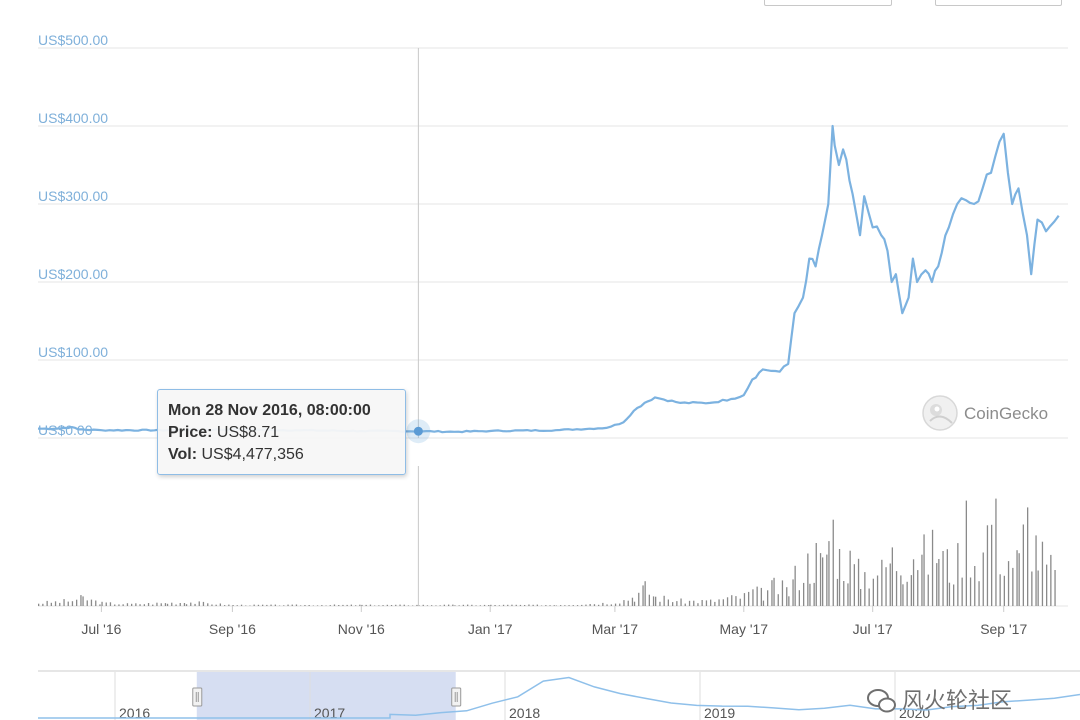 Image resolution: width=1080 pixels, height=720 pixels. Describe the element at coordinates (998, 3) in the screenshot. I see `range-select-to` at that location.